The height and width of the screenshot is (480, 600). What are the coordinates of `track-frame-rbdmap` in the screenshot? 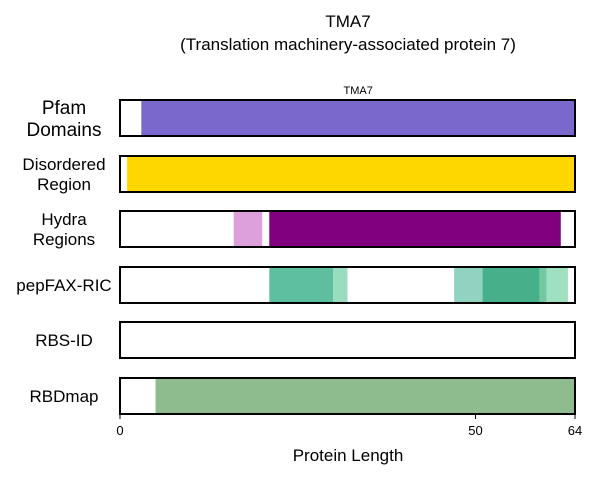 It's located at (347, 396).